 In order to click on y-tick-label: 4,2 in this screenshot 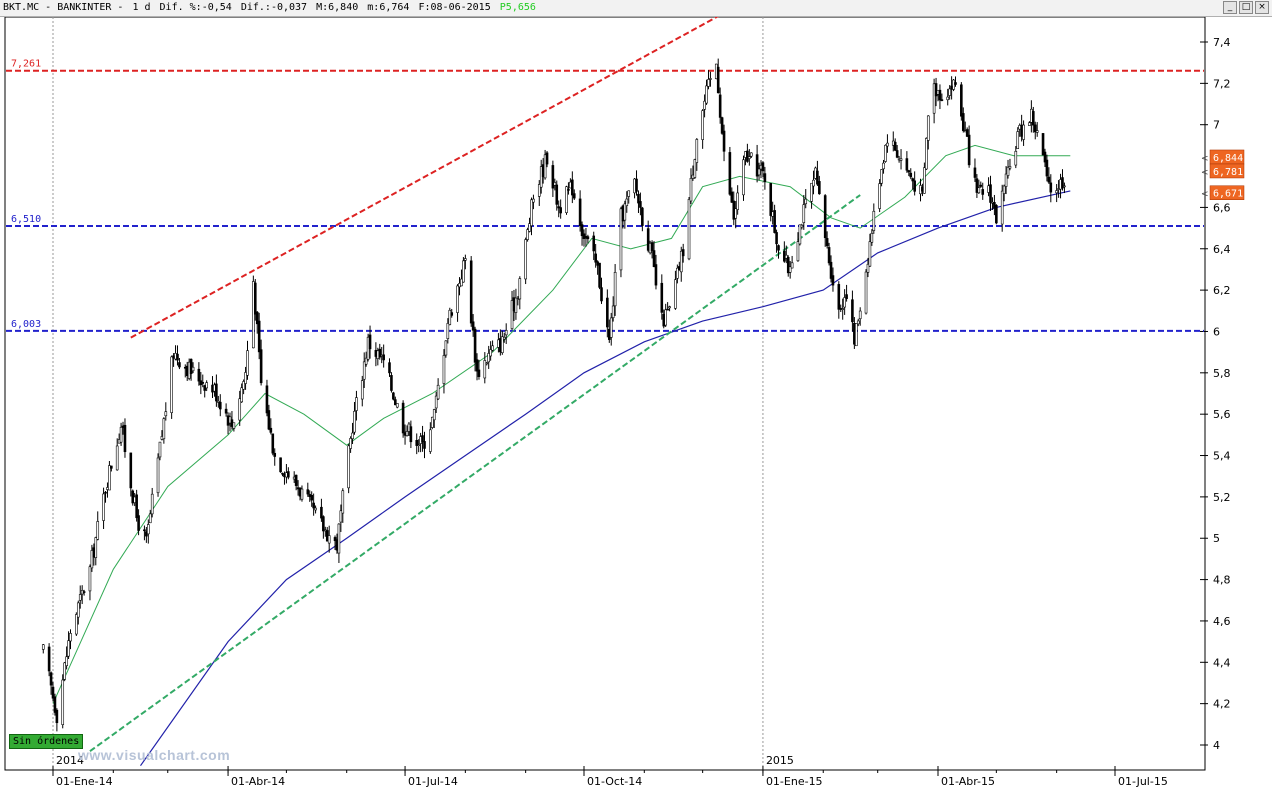, I will do `click(1222, 704)`.